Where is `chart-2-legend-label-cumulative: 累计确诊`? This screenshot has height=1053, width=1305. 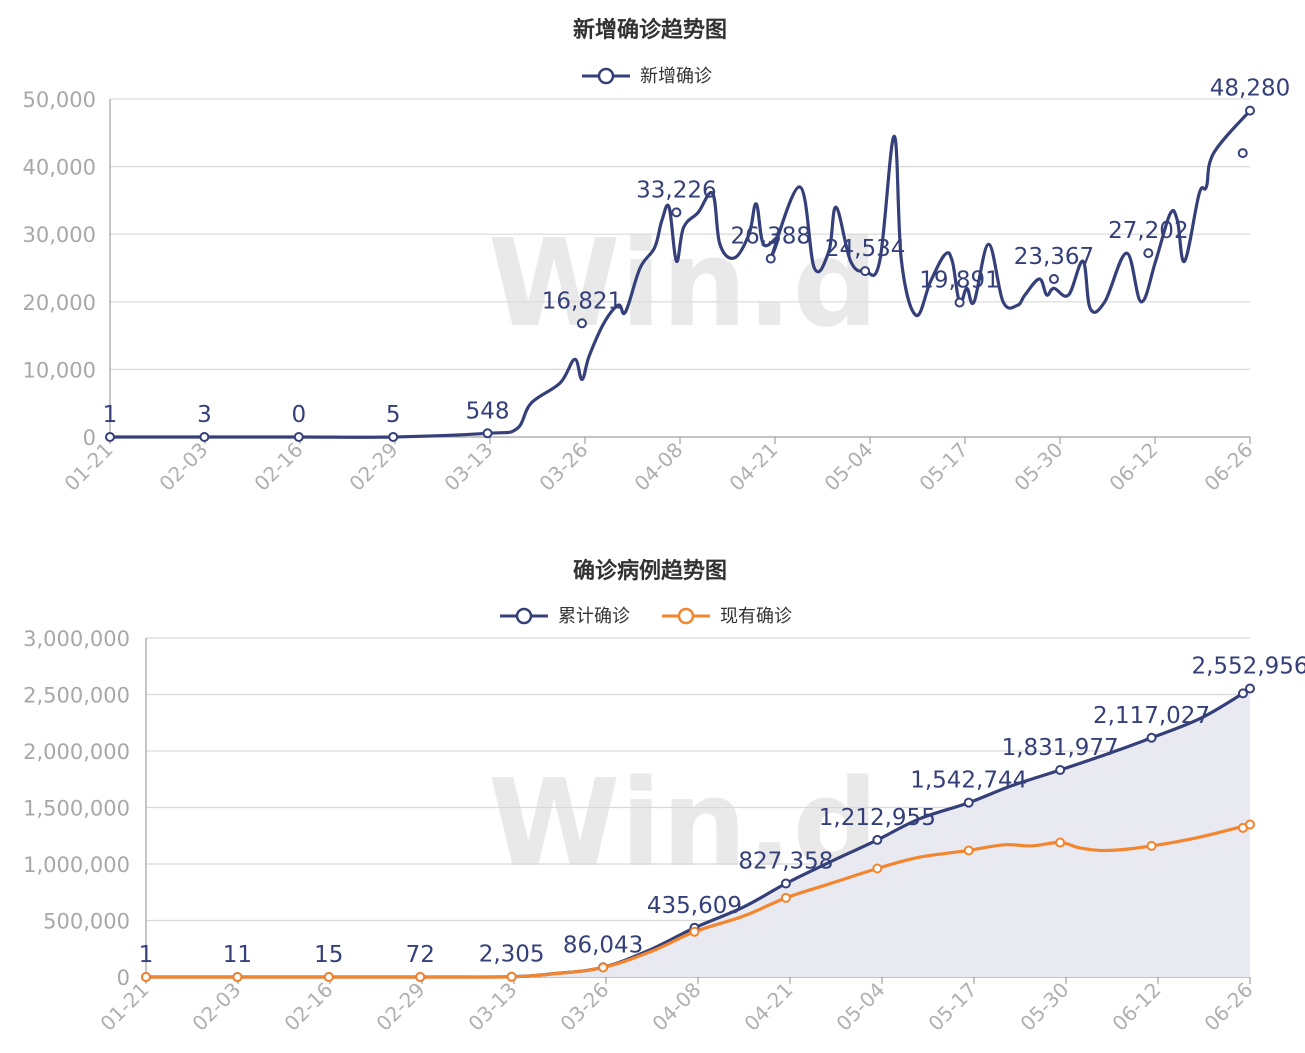 chart-2-legend-label-cumulative: 累计确诊 is located at coordinates (594, 616).